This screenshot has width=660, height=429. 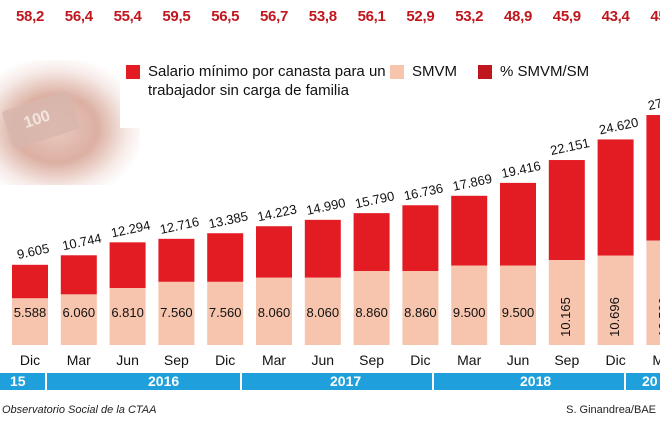 What do you see at coordinates (615, 16) in the screenshot?
I see `percent-label: 43,4` at bounding box center [615, 16].